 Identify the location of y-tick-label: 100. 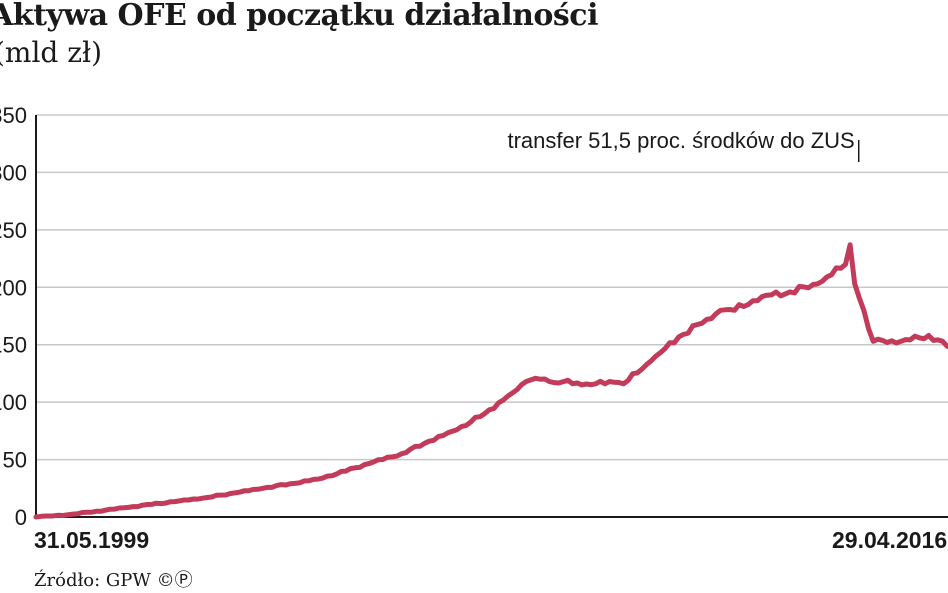
(13, 402).